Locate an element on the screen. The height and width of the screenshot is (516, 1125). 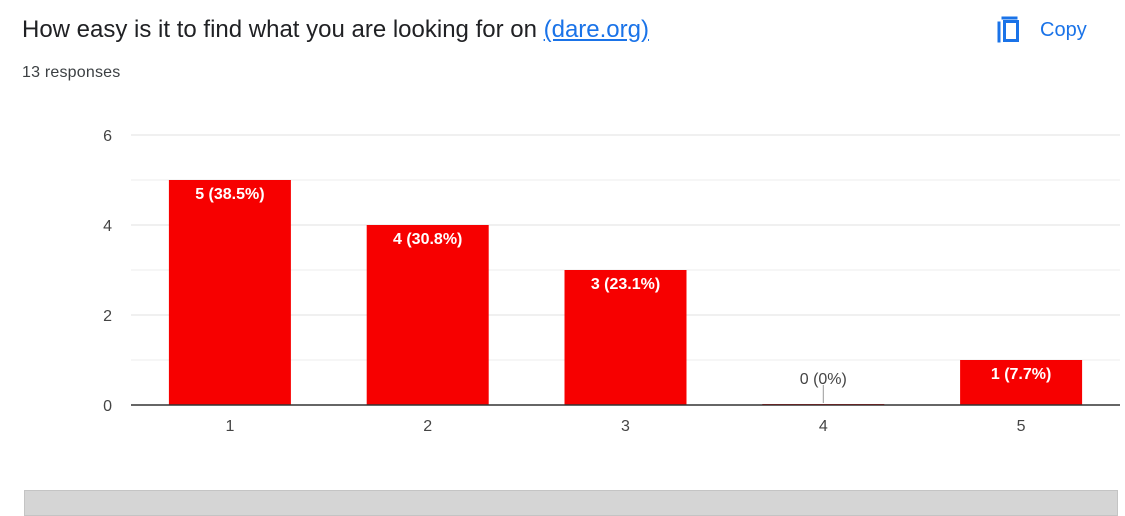
x-tick-label: 1 is located at coordinates (229, 426).